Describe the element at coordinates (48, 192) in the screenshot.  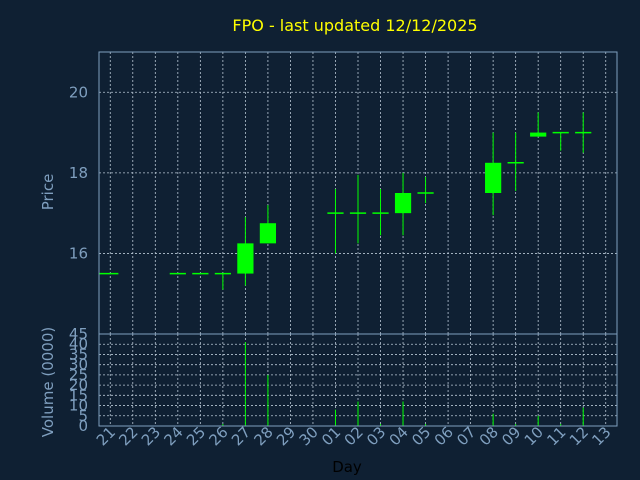
I see `price-axis-label: Price` at that location.